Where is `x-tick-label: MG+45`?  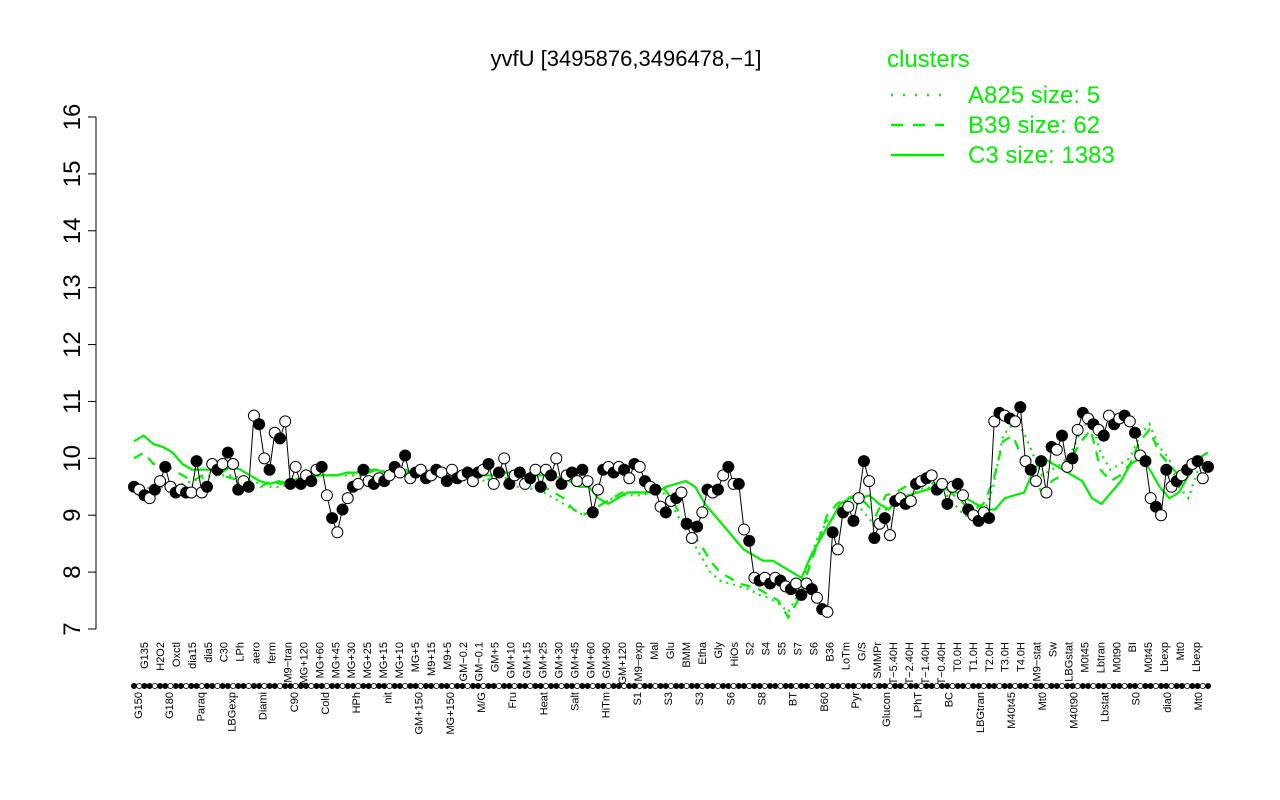 x-tick-label: MG+45 is located at coordinates (336, 660).